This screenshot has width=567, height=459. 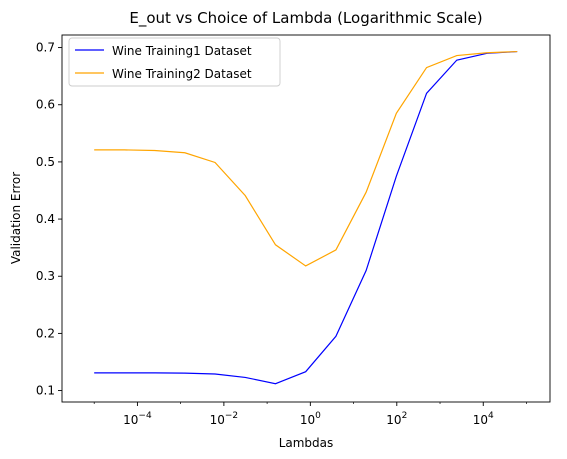 What do you see at coordinates (182, 51) in the screenshot?
I see `legend-label-training1: Wine Training1 Dataset` at bounding box center [182, 51].